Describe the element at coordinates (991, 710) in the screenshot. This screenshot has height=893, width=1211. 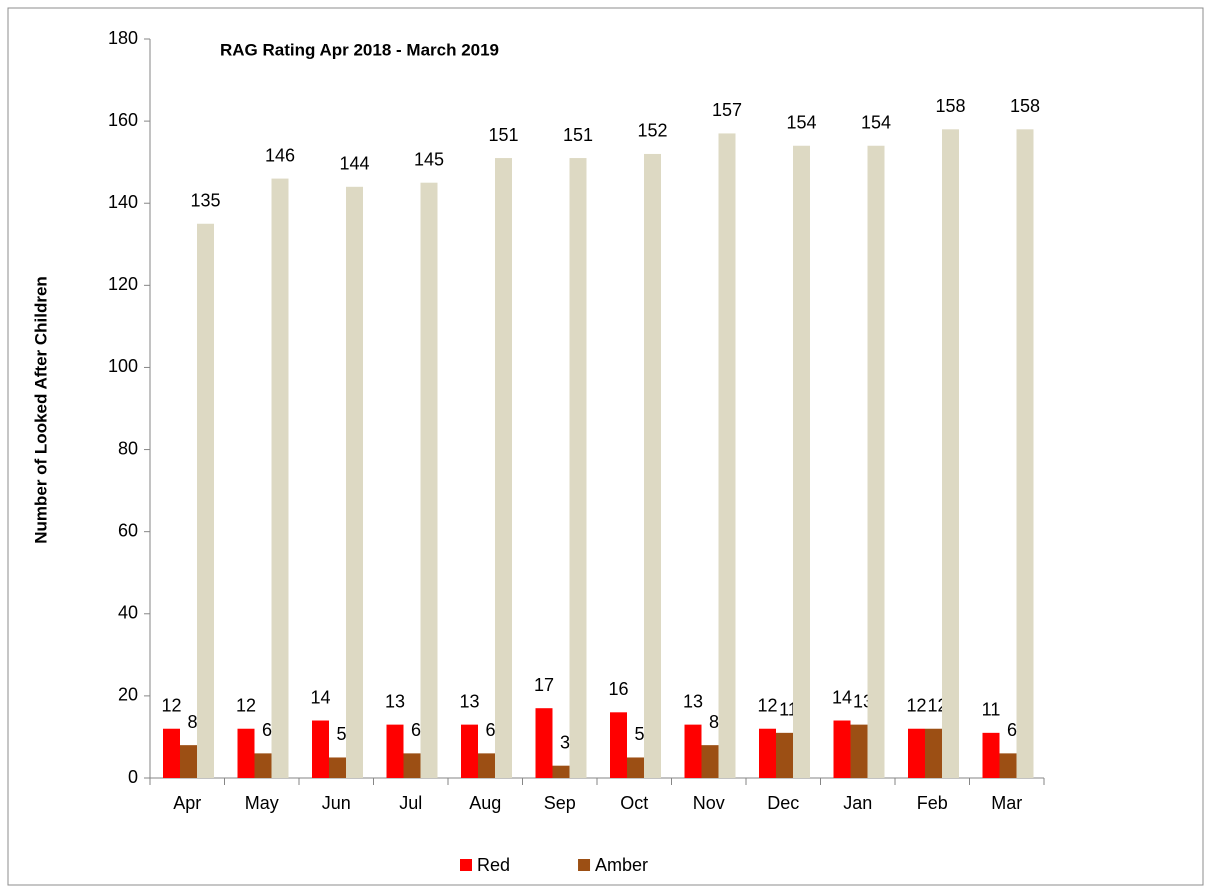
I see `data-label: 11` at that location.